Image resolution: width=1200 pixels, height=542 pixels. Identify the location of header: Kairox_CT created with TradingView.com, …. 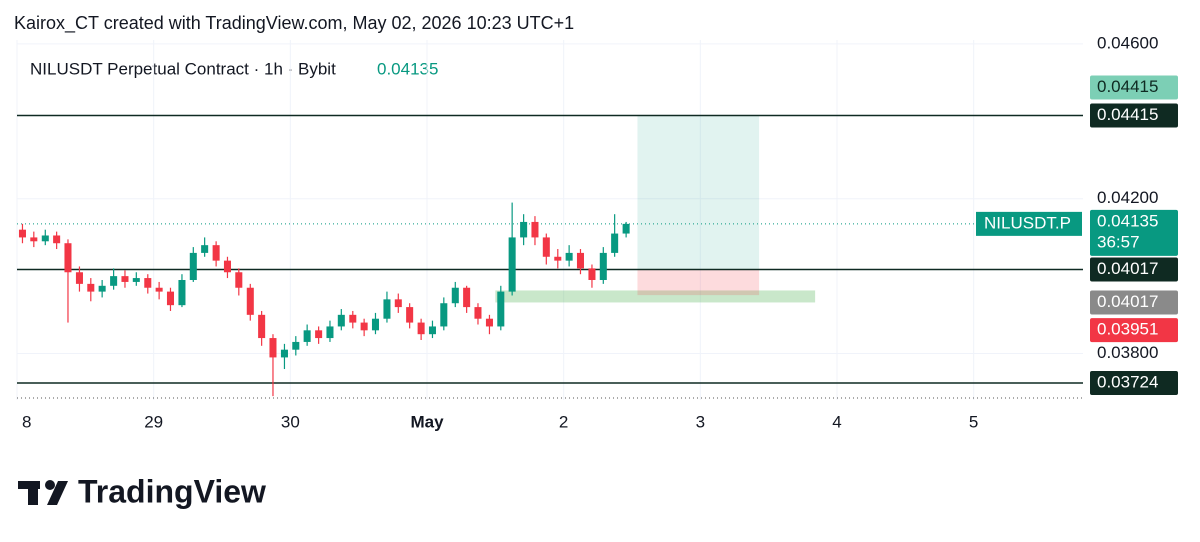
(294, 23).